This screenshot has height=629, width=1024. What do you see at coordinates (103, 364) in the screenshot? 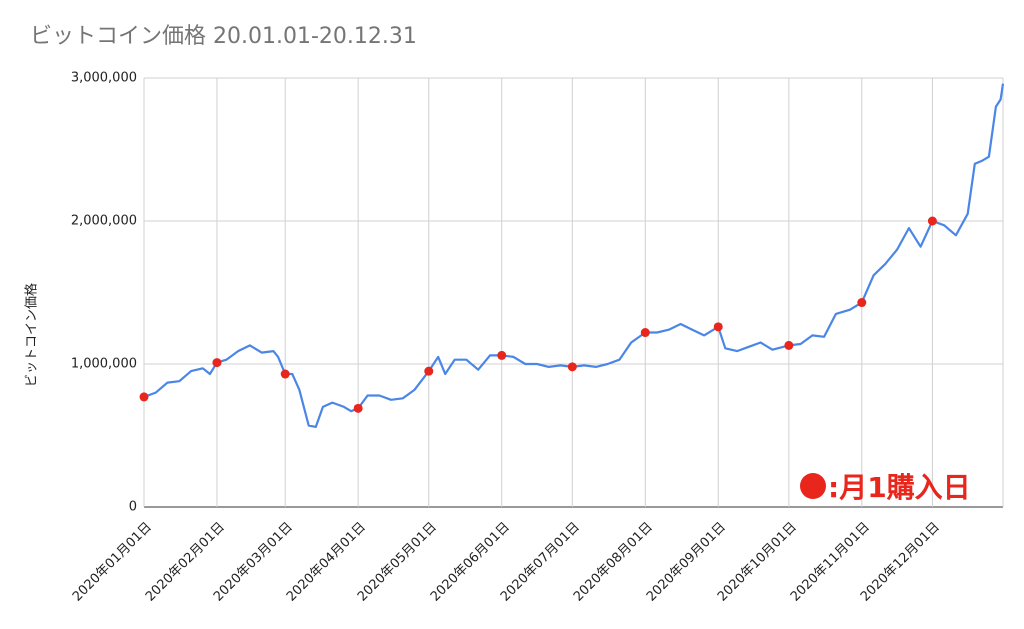
I see `y-tick-label: 1,000,000` at bounding box center [103, 364].